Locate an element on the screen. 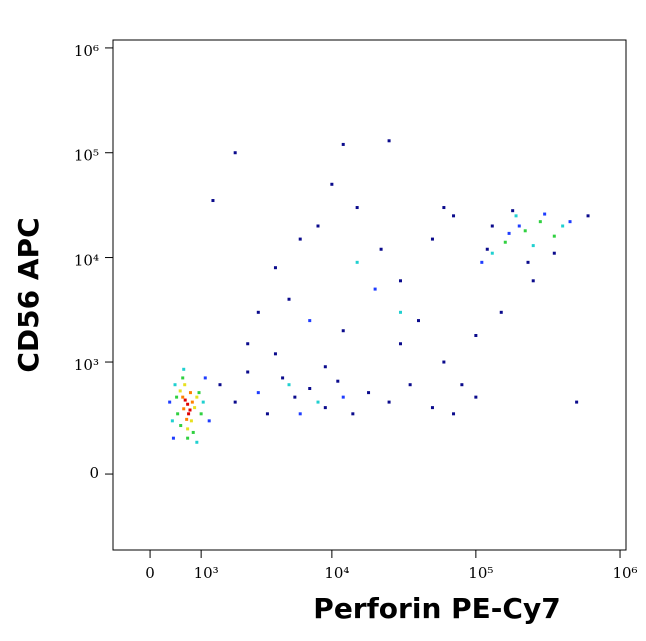  y-tick-label: 10⁴ is located at coordinates (86, 261).